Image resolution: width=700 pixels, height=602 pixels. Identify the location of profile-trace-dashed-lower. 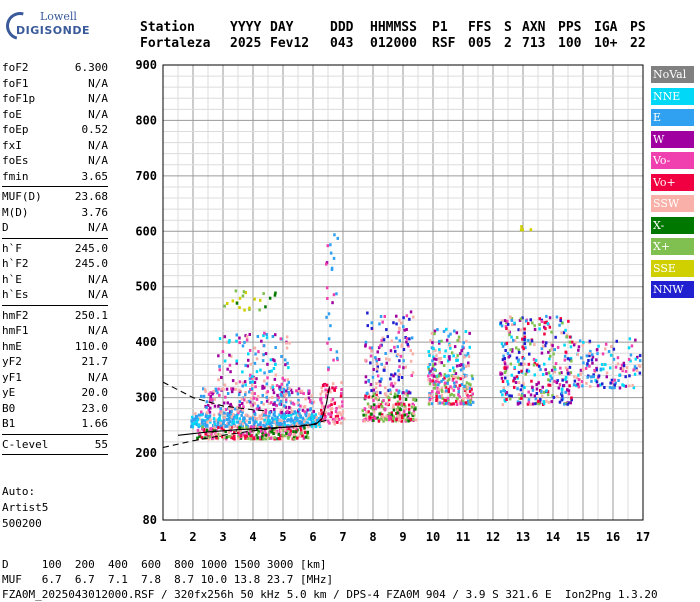
(245, 434).